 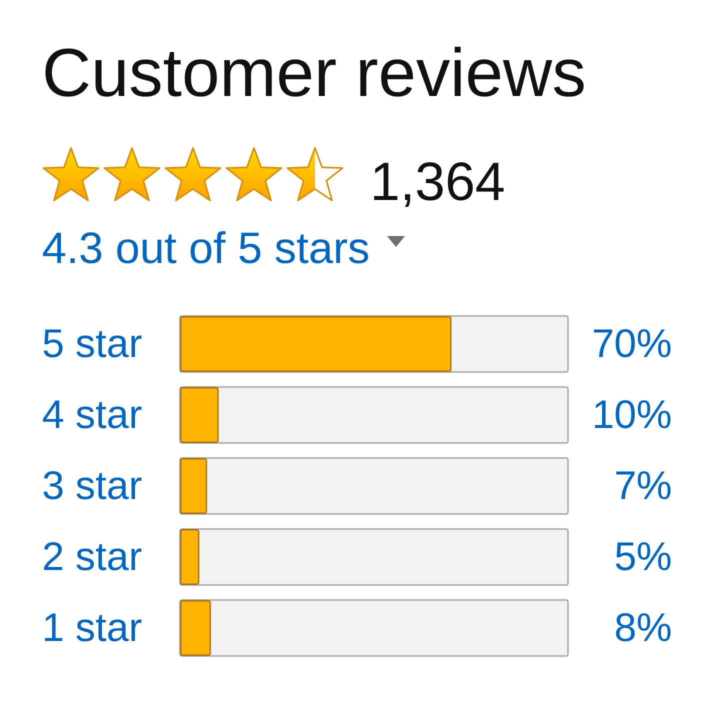 What do you see at coordinates (92, 415) in the screenshot?
I see `y-tick-label: 4 star` at bounding box center [92, 415].